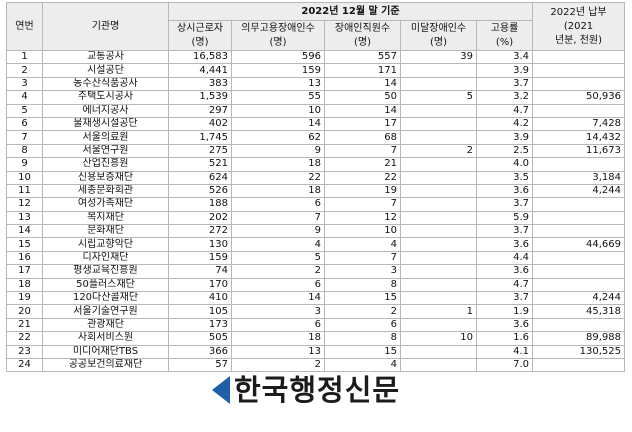 This screenshot has width=632, height=432. I want to click on table-row: 9 산업진흥원 521 18 21 4.0, so click(315, 164).